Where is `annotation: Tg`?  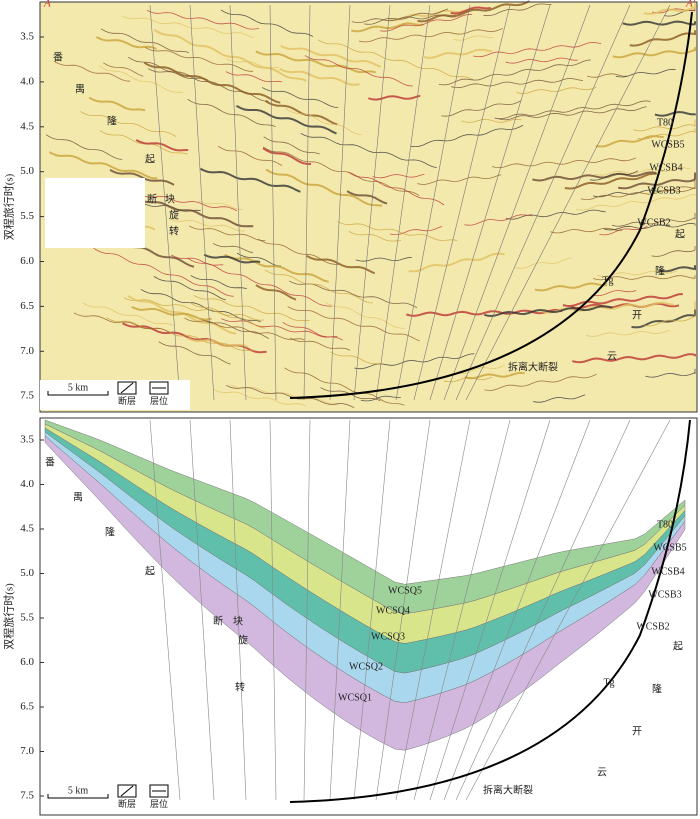 annotation: Tg is located at coordinates (608, 682).